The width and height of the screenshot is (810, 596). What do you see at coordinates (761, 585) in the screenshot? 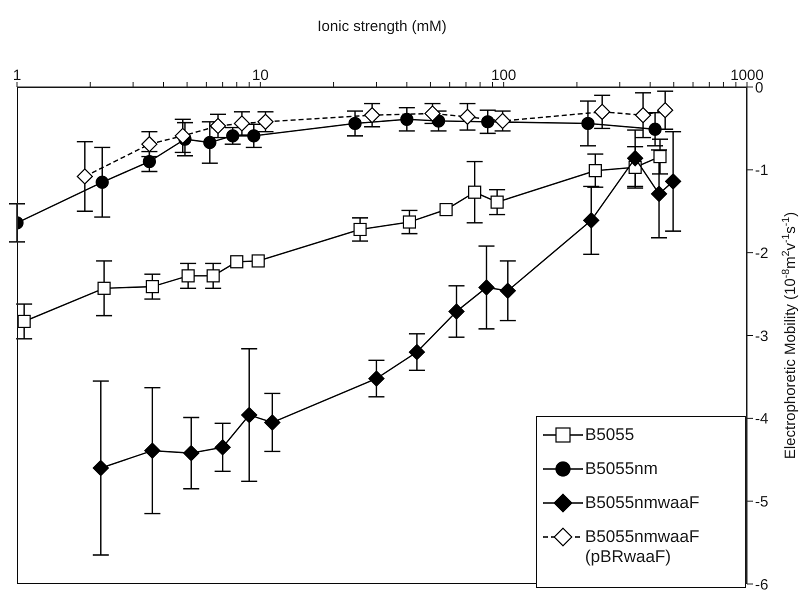
I see `y-tick-label: -6` at bounding box center [761, 585].